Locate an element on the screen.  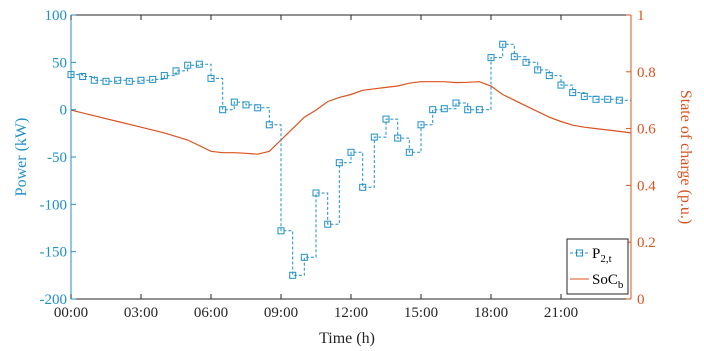
left-tick-label: -150 is located at coordinates (54, 253).